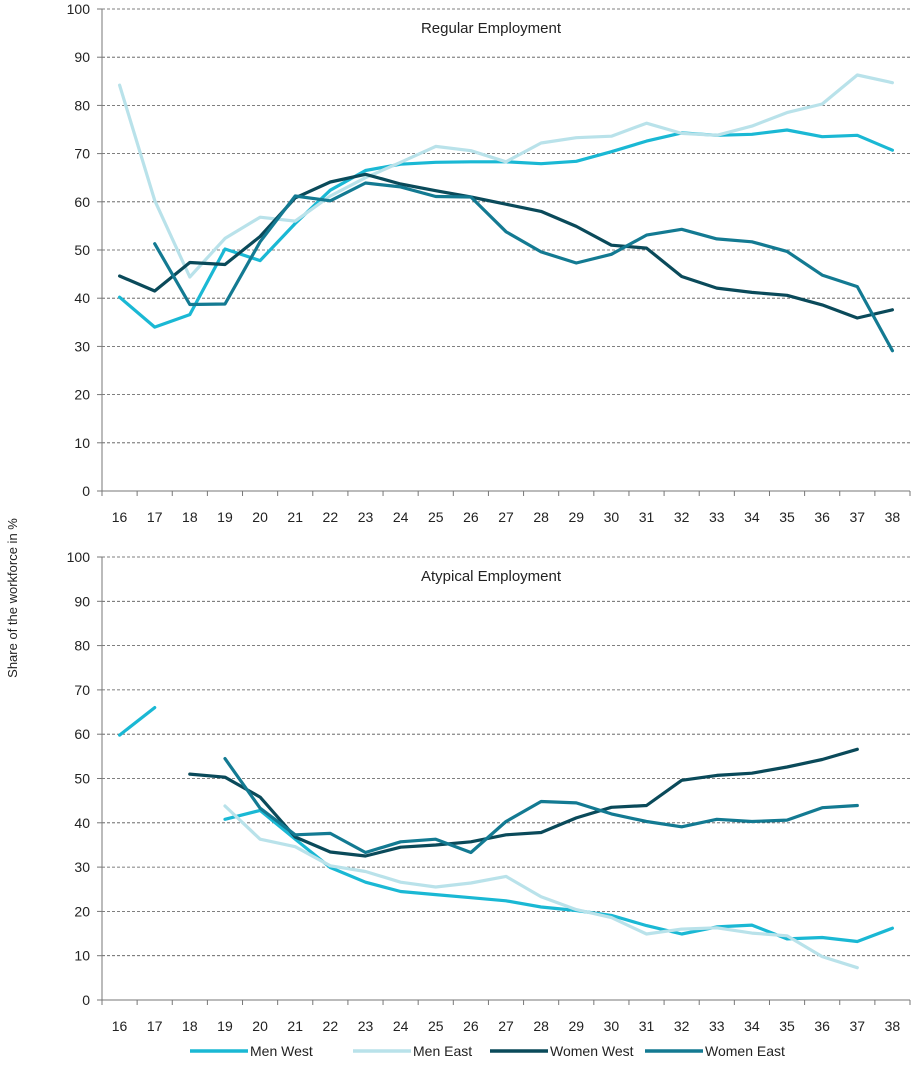 This screenshot has height=1076, width=911. I want to click on legend-label: Women East, so click(745, 1051).